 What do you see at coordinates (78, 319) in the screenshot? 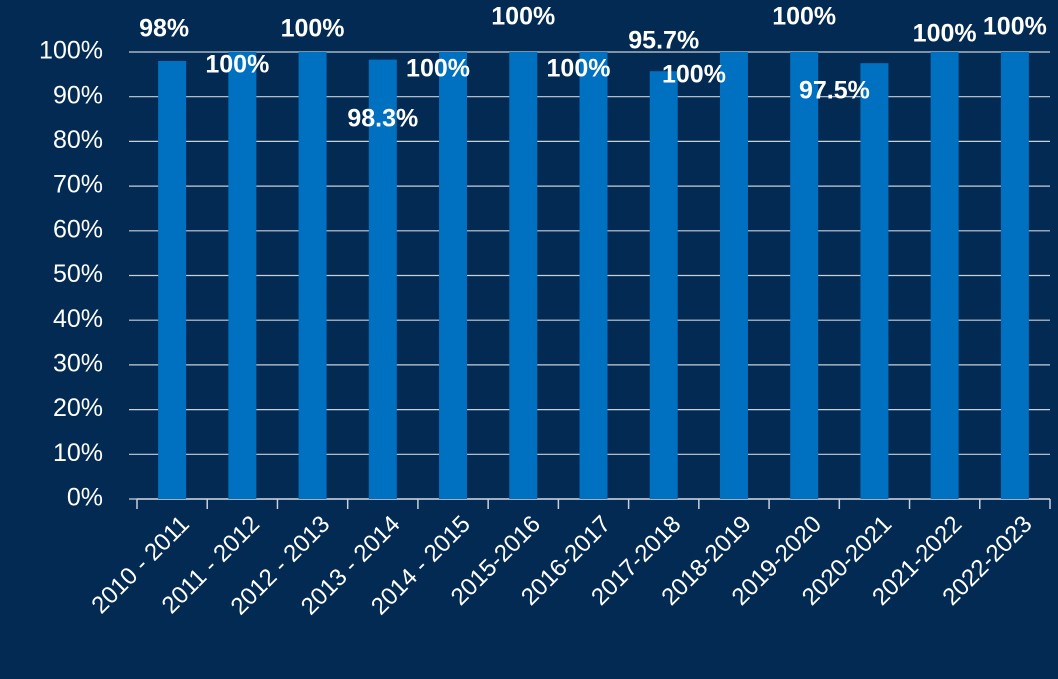
I see `y-tick-label: 40%` at bounding box center [78, 319].